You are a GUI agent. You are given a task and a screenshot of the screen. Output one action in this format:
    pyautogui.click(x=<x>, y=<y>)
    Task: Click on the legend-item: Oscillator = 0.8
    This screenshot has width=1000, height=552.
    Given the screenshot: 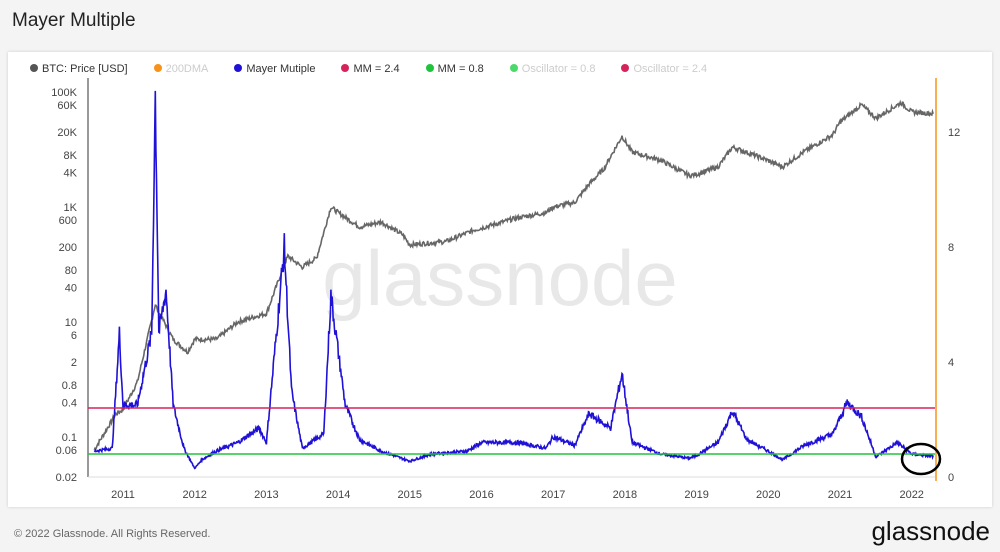 What is the action you would take?
    pyautogui.click(x=552, y=69)
    